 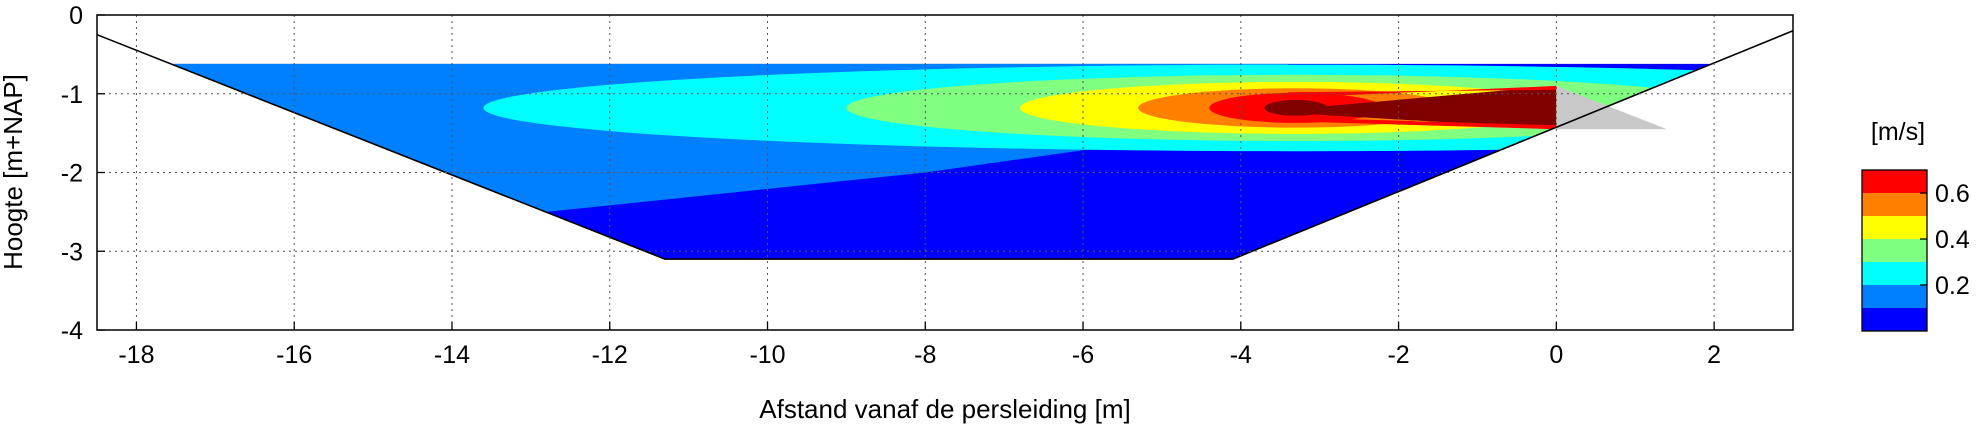 I want to click on y-tick-label: -2, so click(x=72, y=174).